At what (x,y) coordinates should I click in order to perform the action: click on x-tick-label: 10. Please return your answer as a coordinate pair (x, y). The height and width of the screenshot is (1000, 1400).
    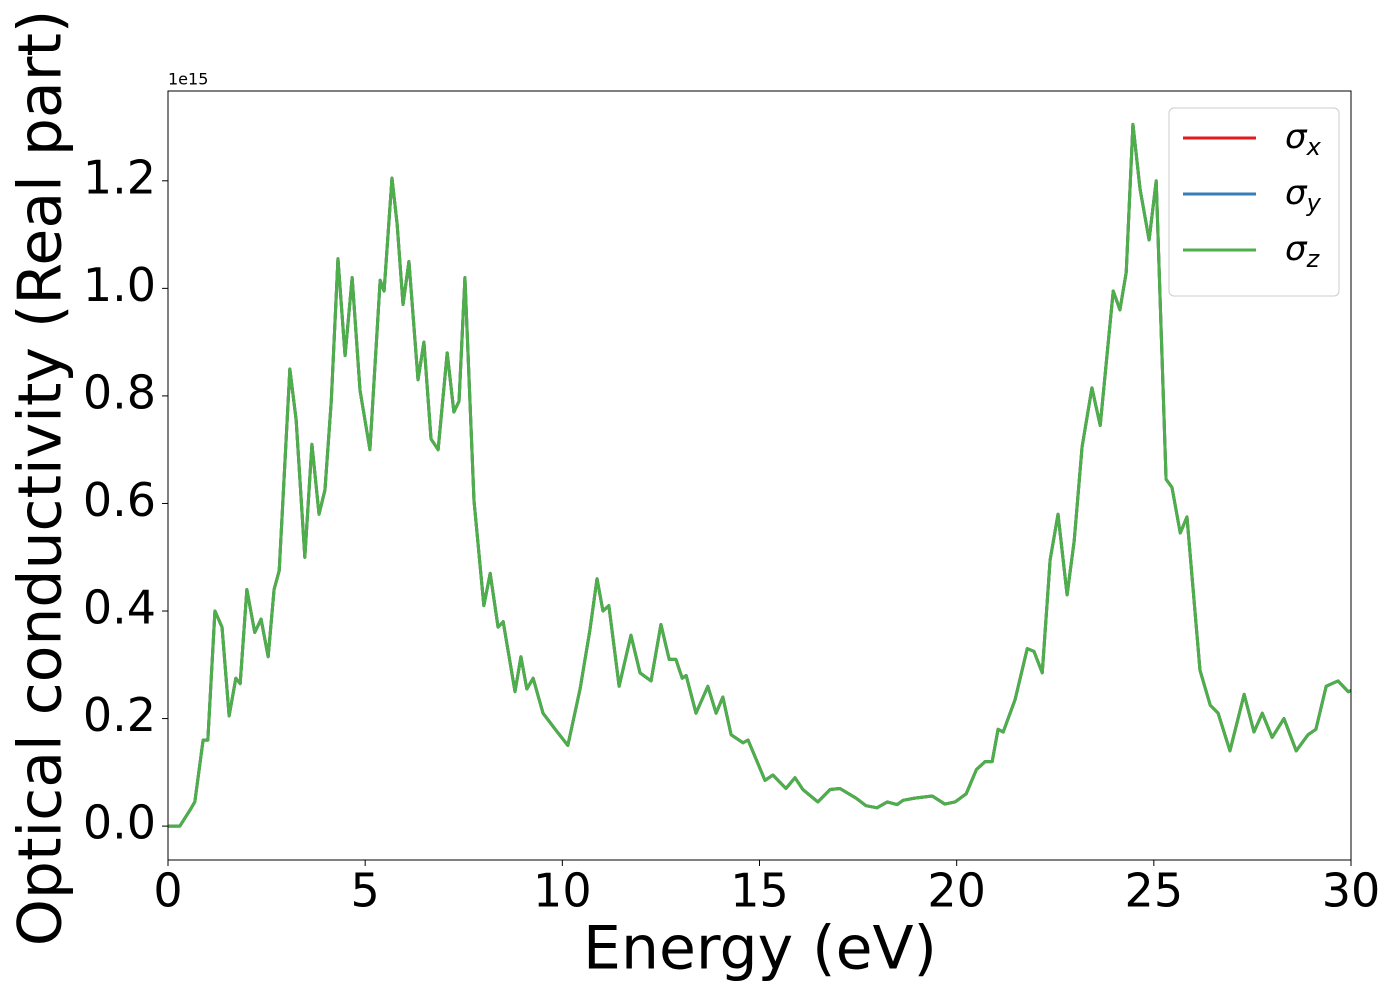
    Looking at the image, I should click on (562, 891).